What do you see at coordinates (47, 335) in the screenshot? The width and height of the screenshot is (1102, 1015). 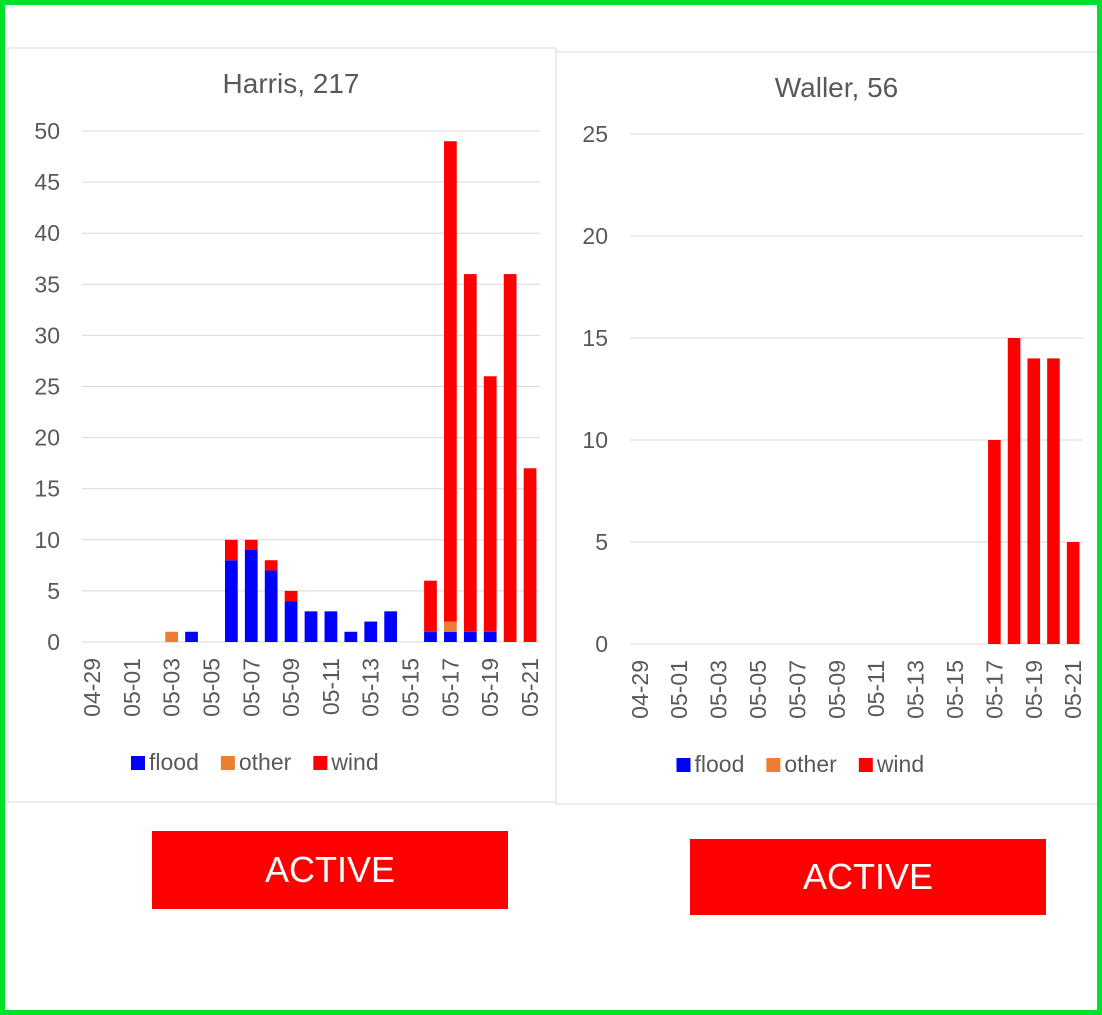 I see `y-tick-label: 30` at bounding box center [47, 335].